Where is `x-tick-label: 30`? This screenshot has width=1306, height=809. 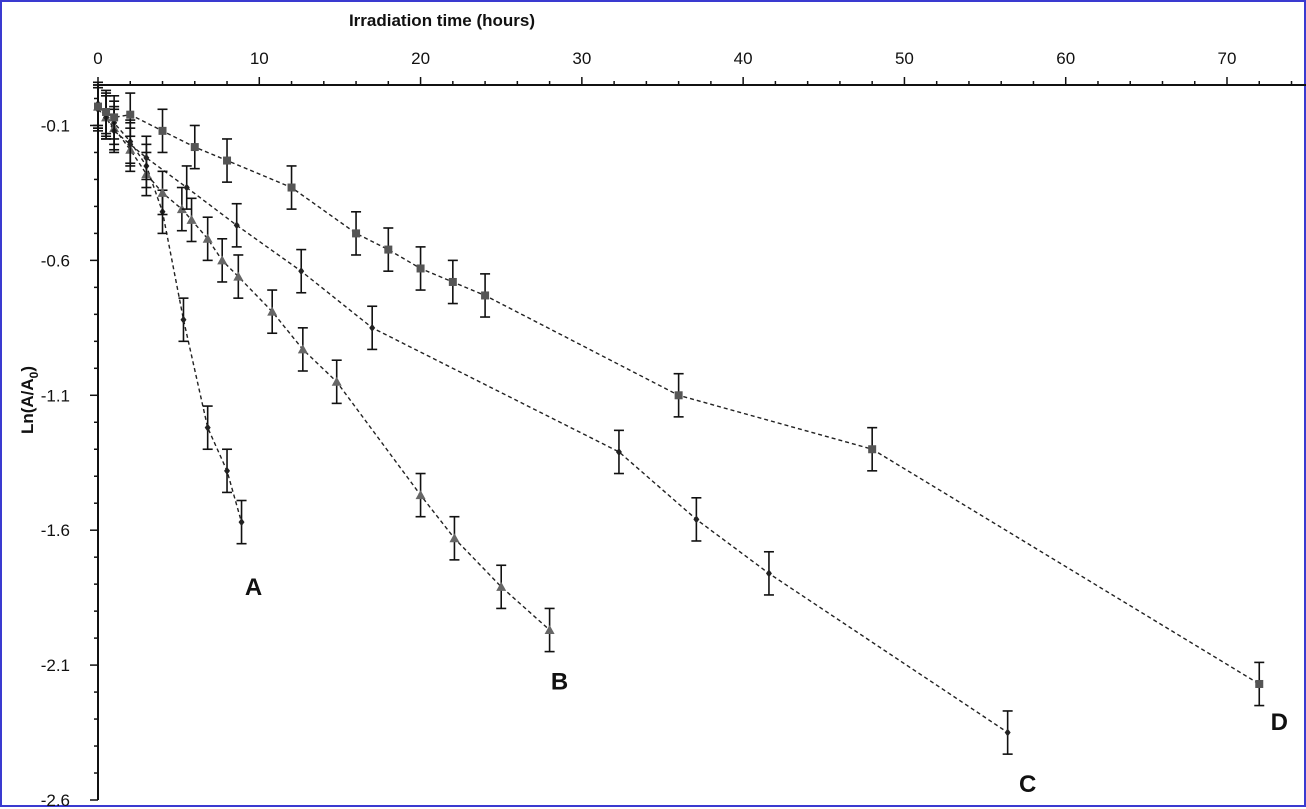
x-tick-label: 30 is located at coordinates (581, 58).